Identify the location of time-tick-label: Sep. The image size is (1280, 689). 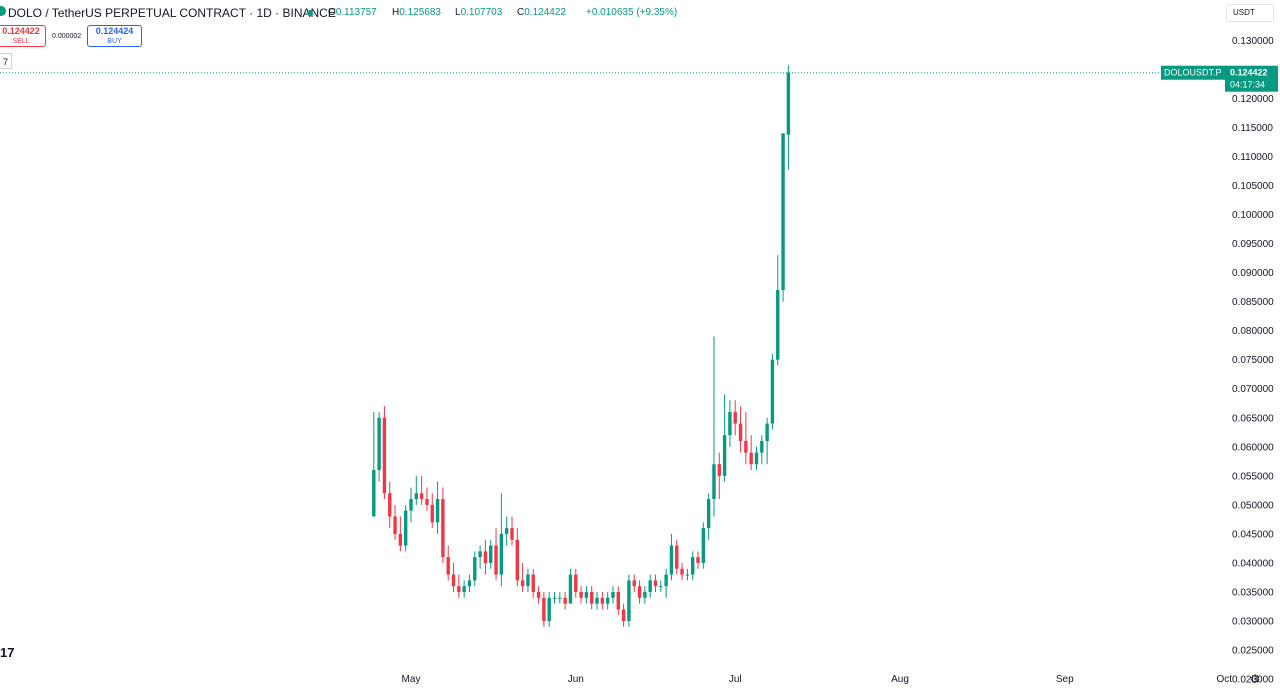
(1065, 679).